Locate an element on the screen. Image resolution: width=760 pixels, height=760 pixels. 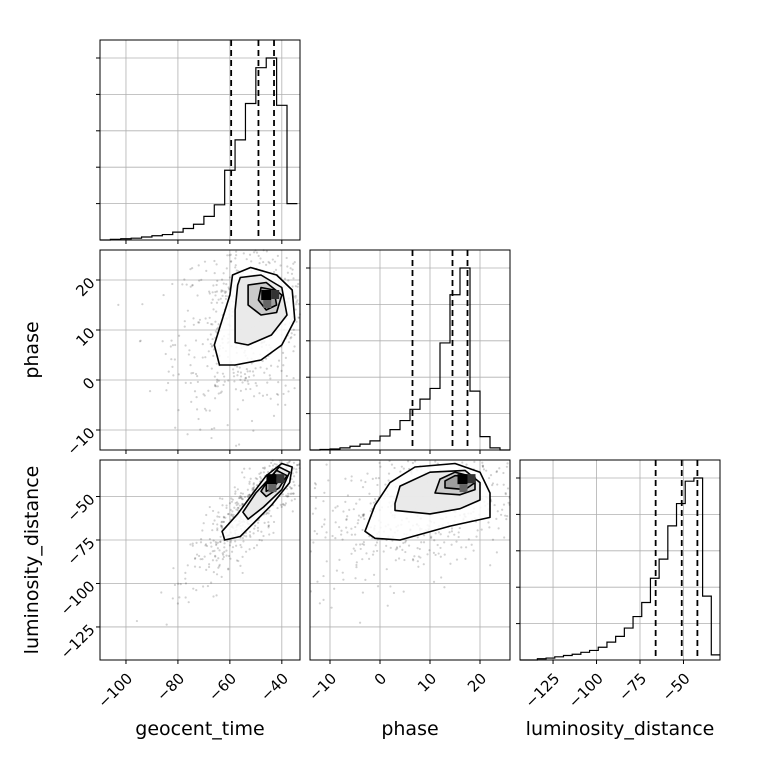
panel-density-geocent_time-phase is located at coordinates (200, 350).